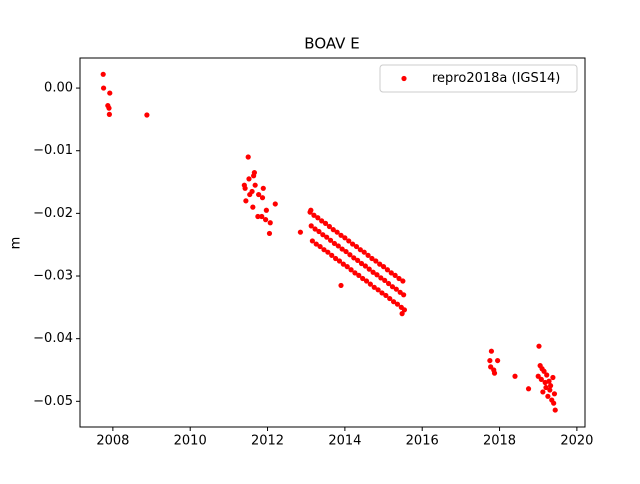  I want to click on chart-title: BOAV E, so click(331, 44).